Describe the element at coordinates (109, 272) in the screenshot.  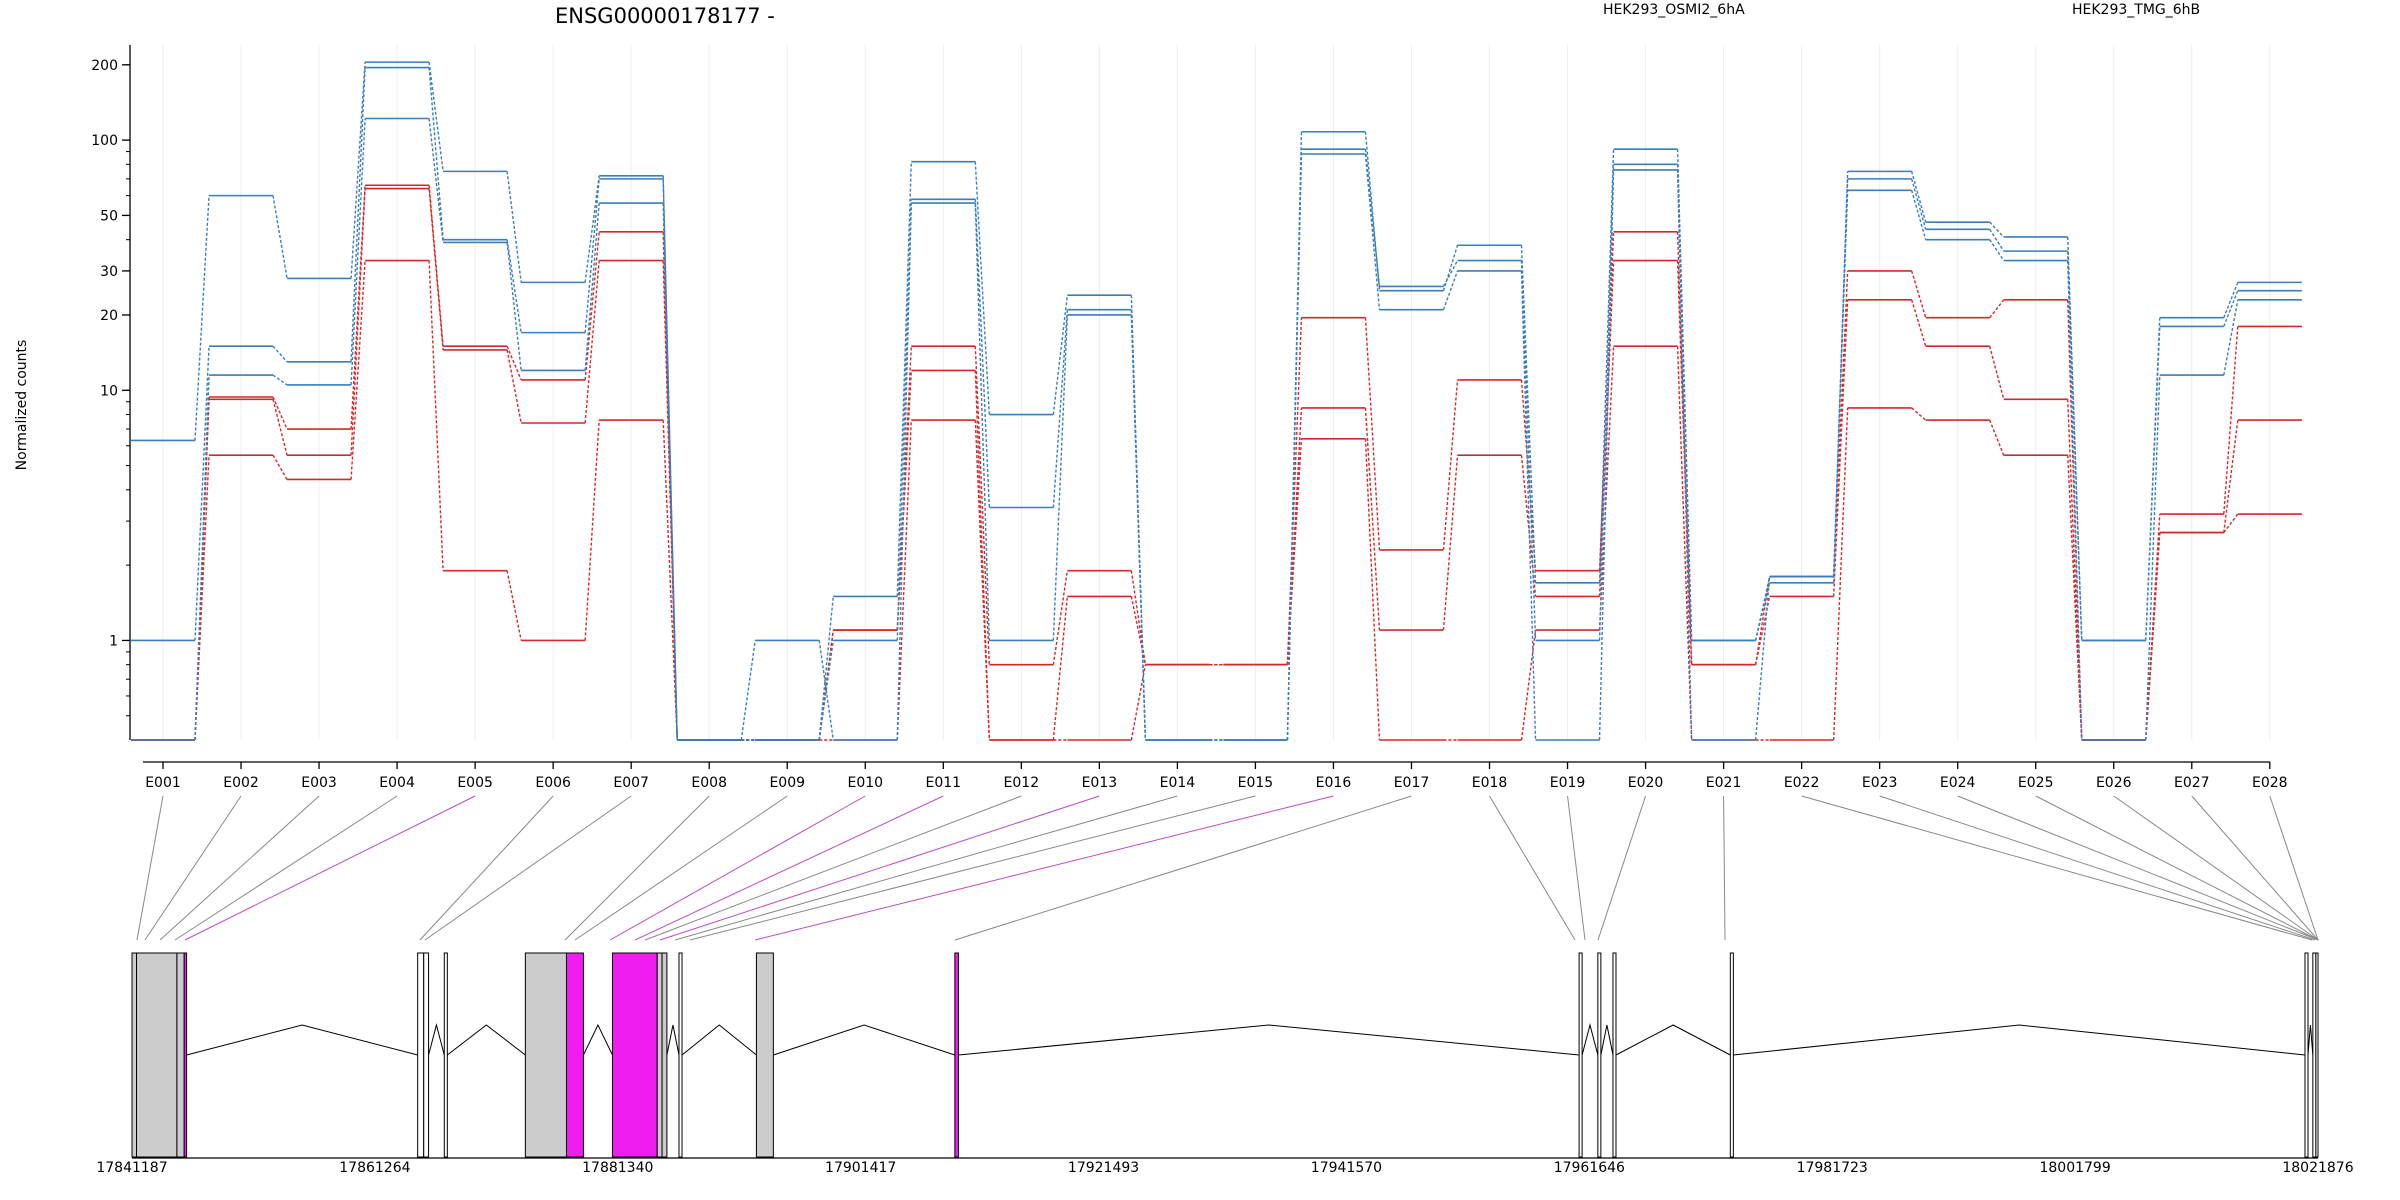
I see `y-tick-label: 30` at that location.